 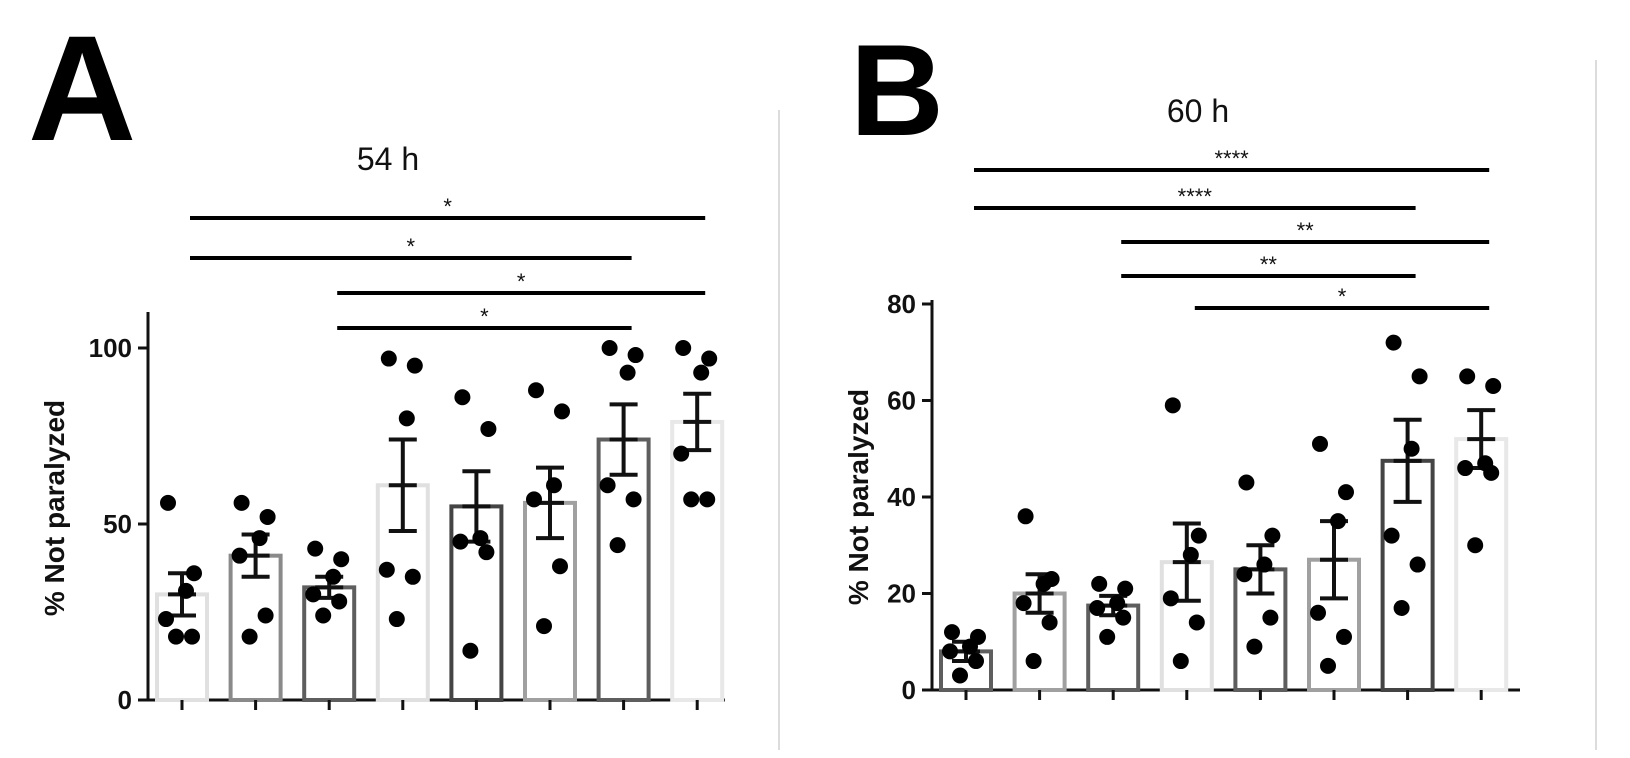 I want to click on panel-a-letter: A, so click(x=82, y=88).